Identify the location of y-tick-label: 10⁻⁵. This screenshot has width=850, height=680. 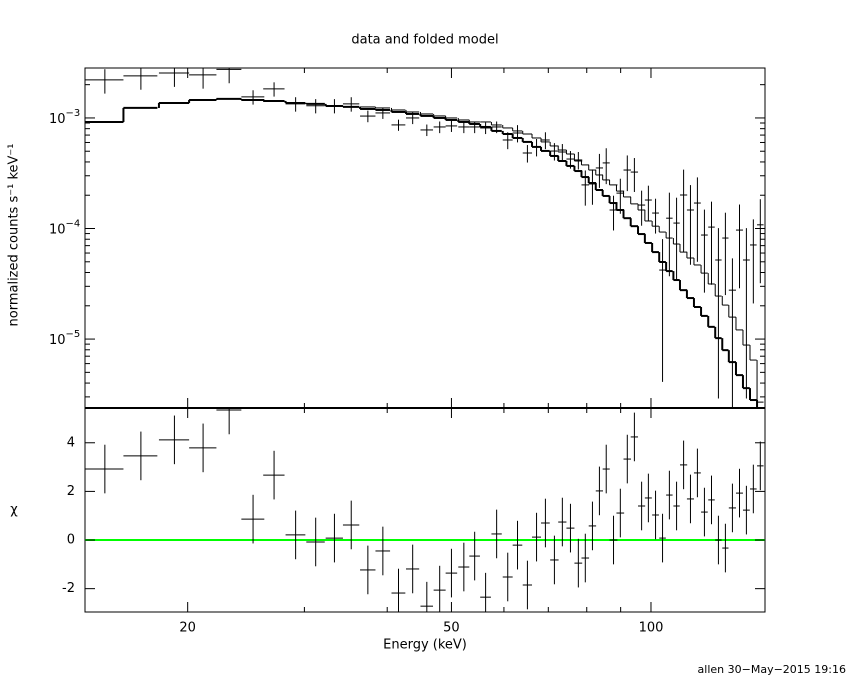
(64, 338).